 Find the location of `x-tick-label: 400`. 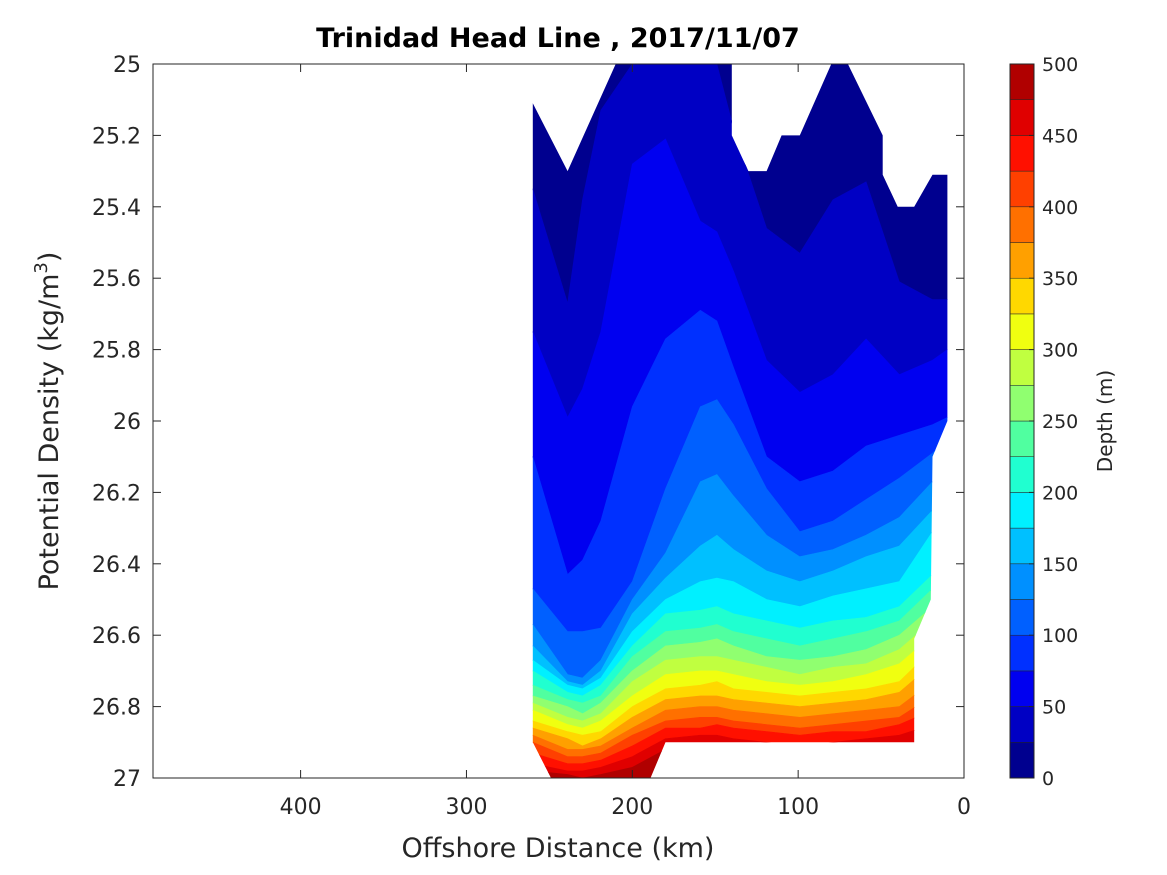

x-tick-label: 400 is located at coordinates (301, 807).